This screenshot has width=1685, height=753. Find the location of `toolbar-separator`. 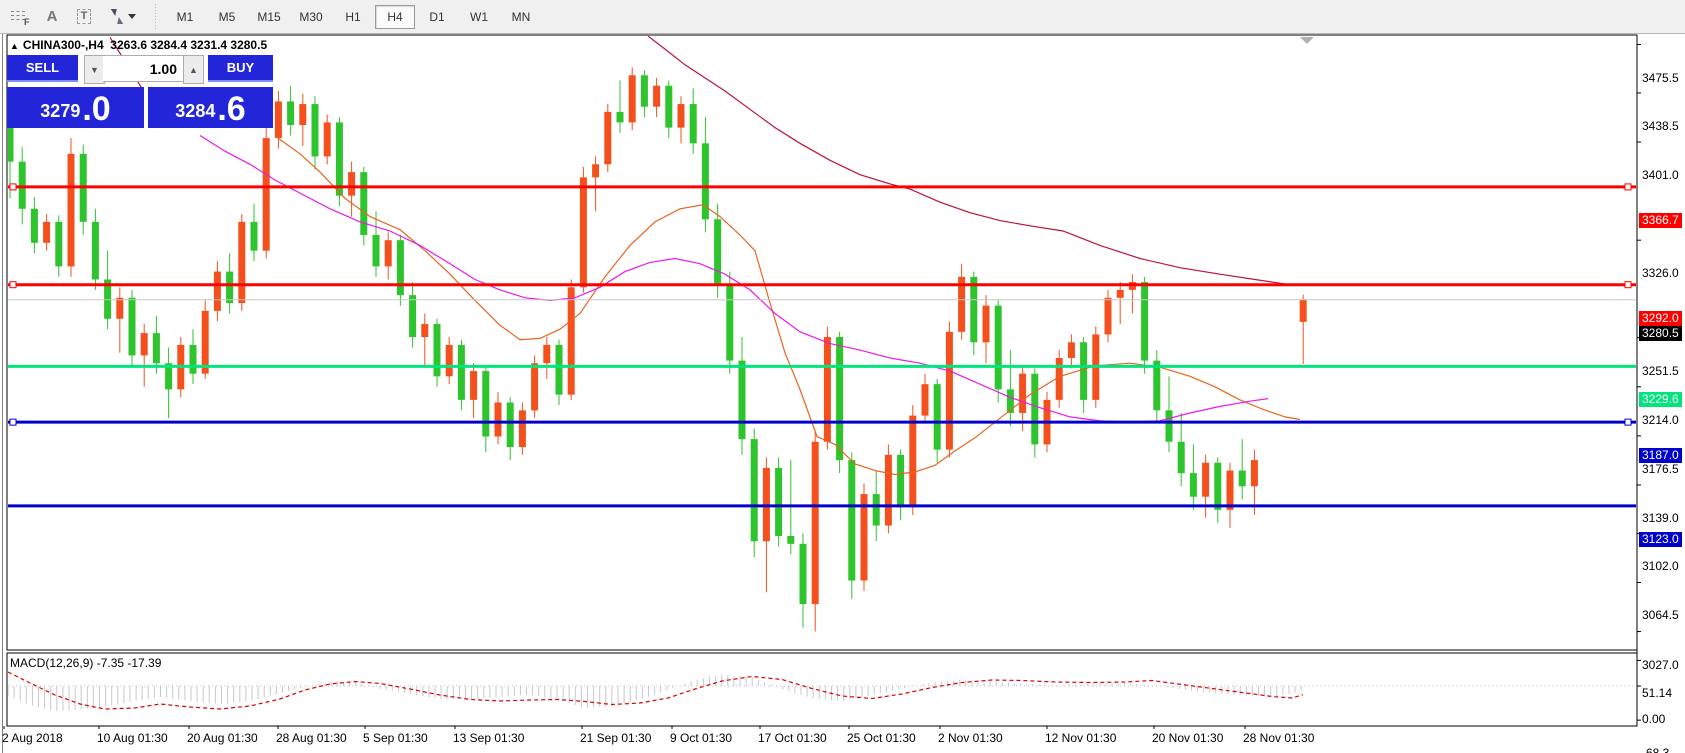

toolbar-separator is located at coordinates (155, 16).